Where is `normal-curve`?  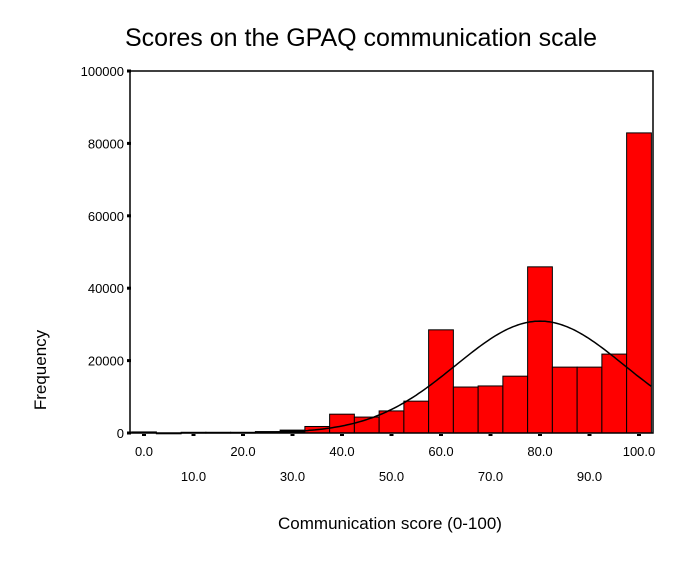
normal-curve is located at coordinates (459, 377).